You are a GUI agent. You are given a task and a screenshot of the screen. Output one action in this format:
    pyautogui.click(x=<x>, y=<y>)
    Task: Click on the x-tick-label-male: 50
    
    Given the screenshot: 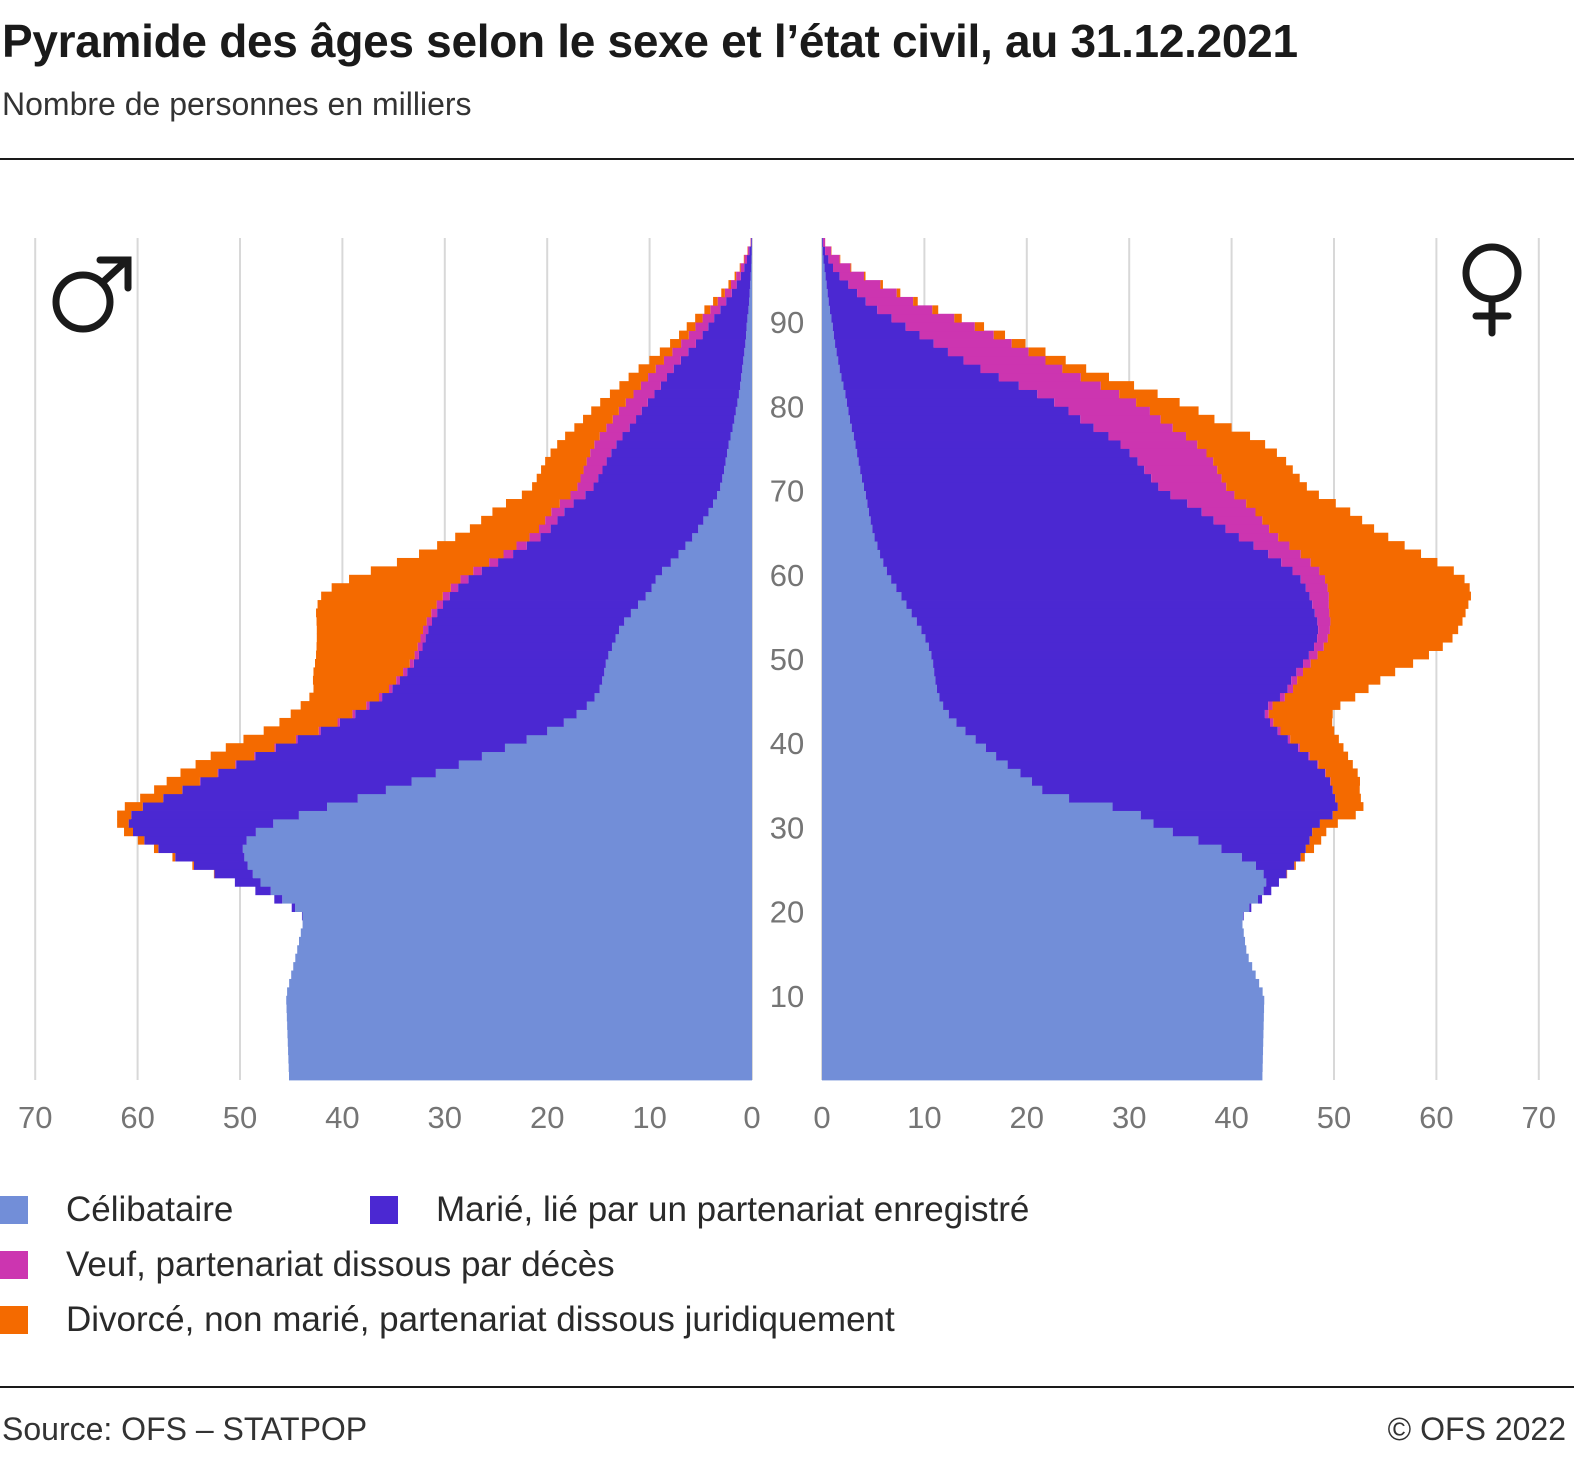 What is the action you would take?
    pyautogui.click(x=240, y=1117)
    